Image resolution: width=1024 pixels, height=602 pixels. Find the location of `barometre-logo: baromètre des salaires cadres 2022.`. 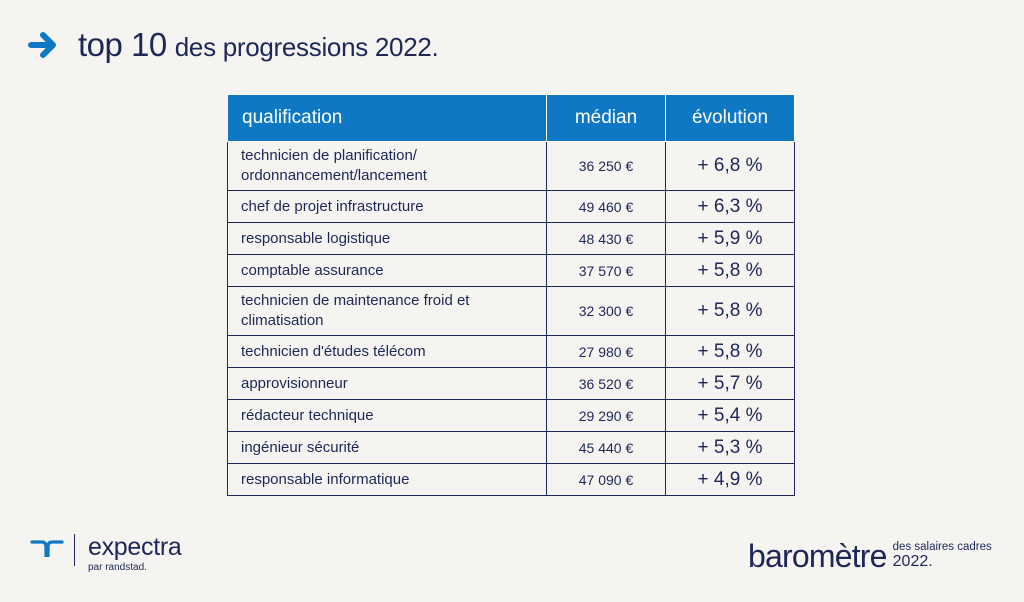

barometre-logo: baromètre des salaires cadres 2022. is located at coordinates (870, 556).